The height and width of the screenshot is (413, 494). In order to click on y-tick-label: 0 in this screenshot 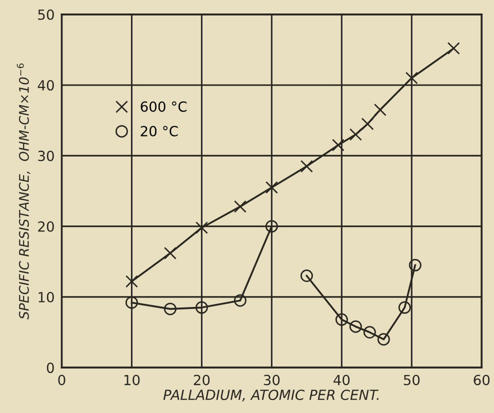, I will do `click(50, 368)`.